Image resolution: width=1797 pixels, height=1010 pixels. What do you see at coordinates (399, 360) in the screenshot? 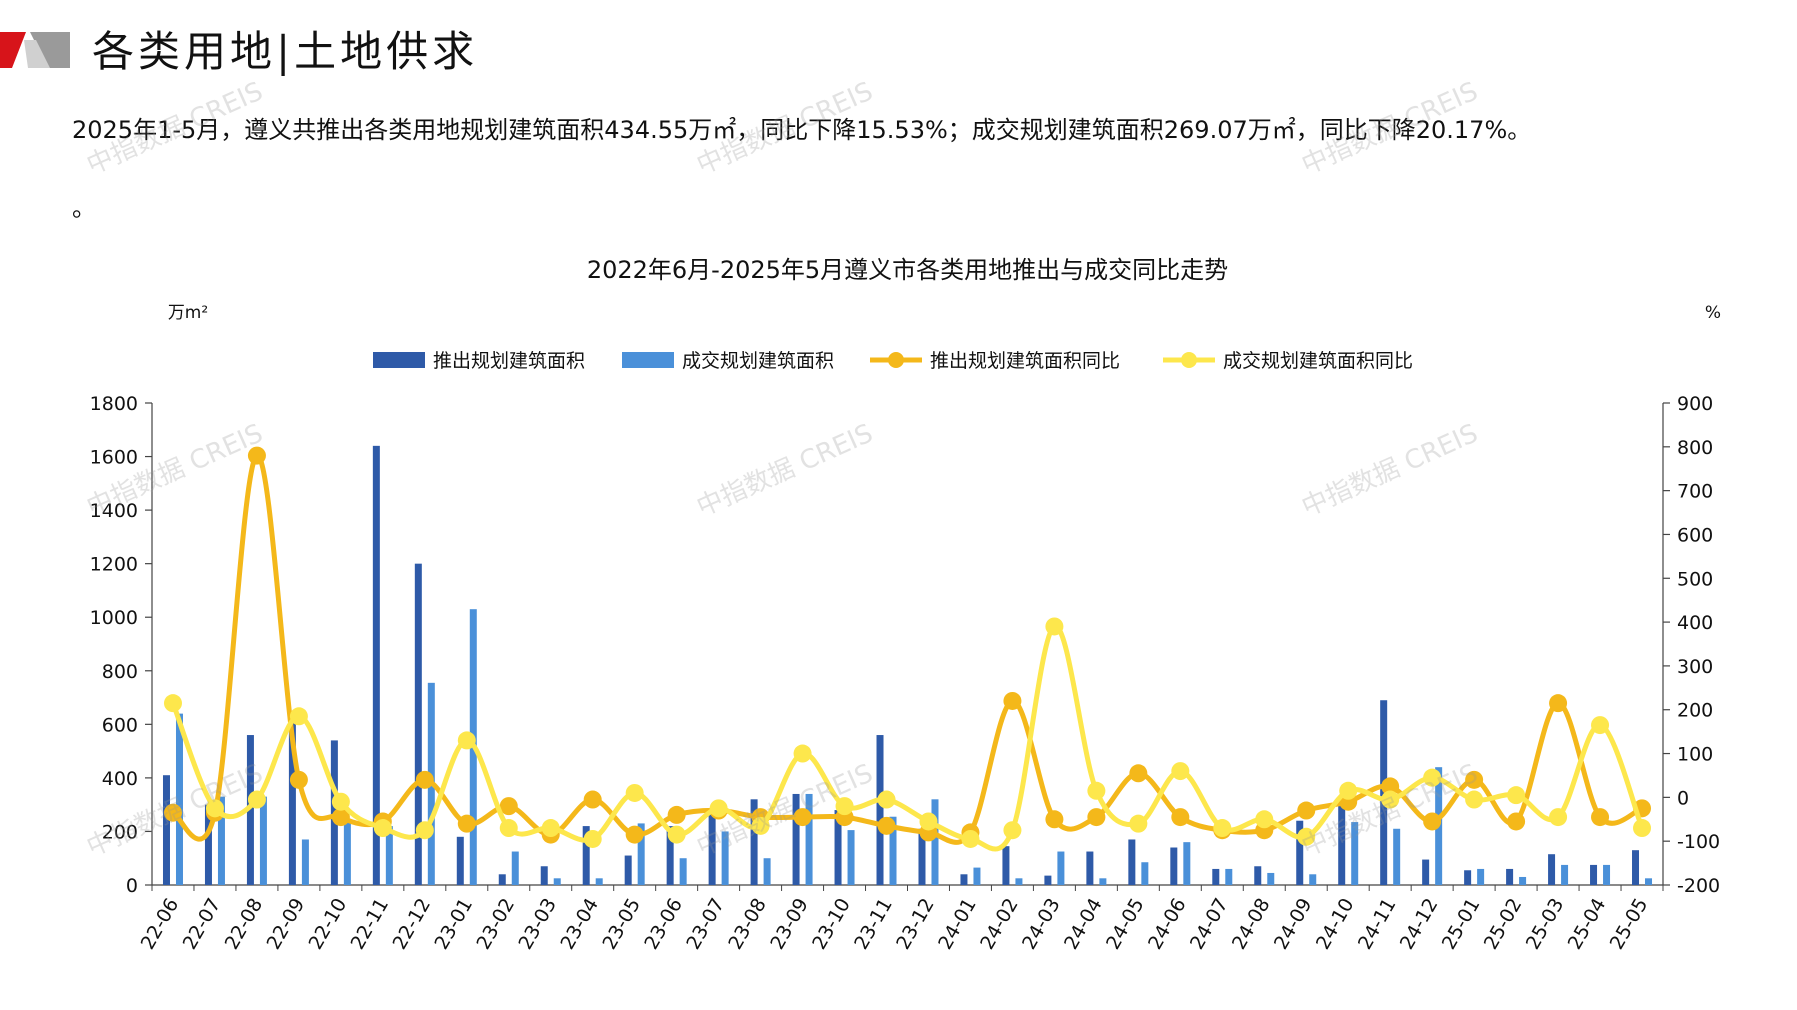
I see `legend-swatch-bar` at bounding box center [399, 360].